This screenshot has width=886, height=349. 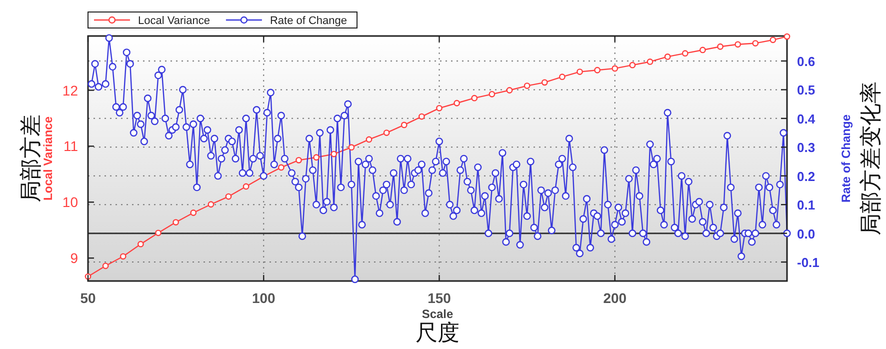 I want to click on x-axis-title: Scale 尺度, so click(x=438, y=326).